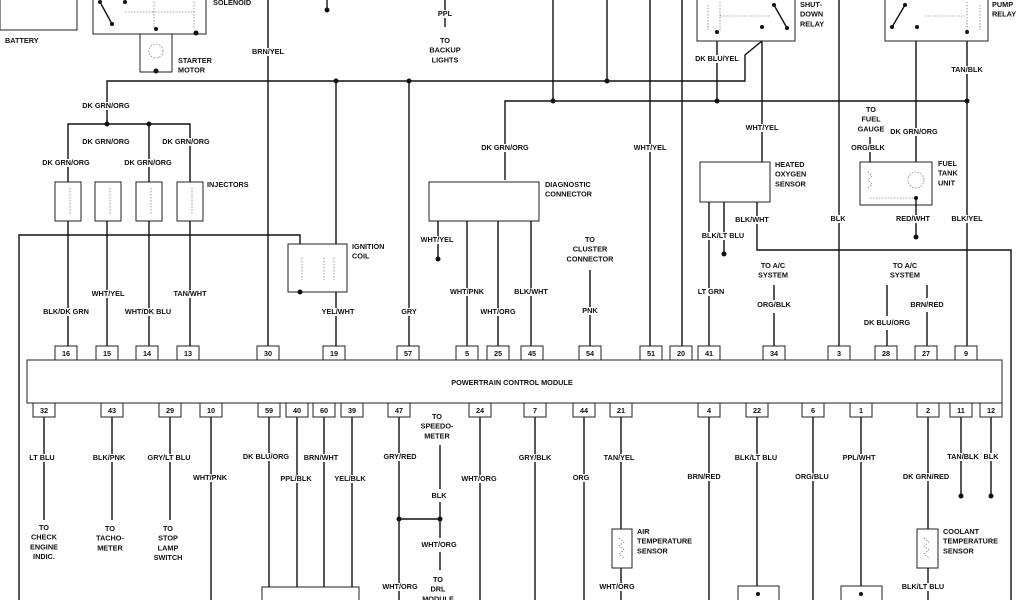  I want to click on pin-number: 22, so click(757, 410).